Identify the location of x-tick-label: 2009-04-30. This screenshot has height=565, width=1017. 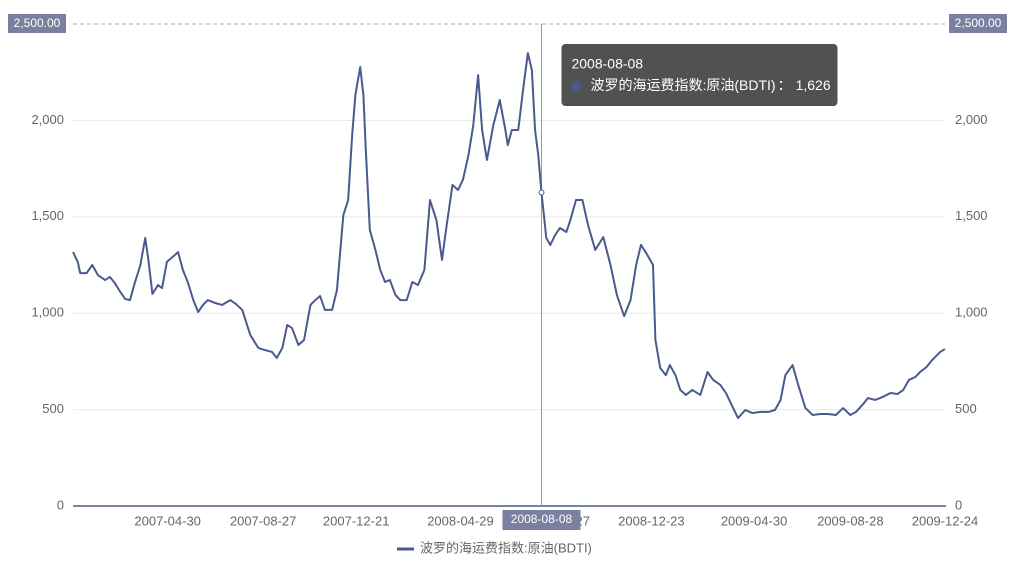
(754, 520).